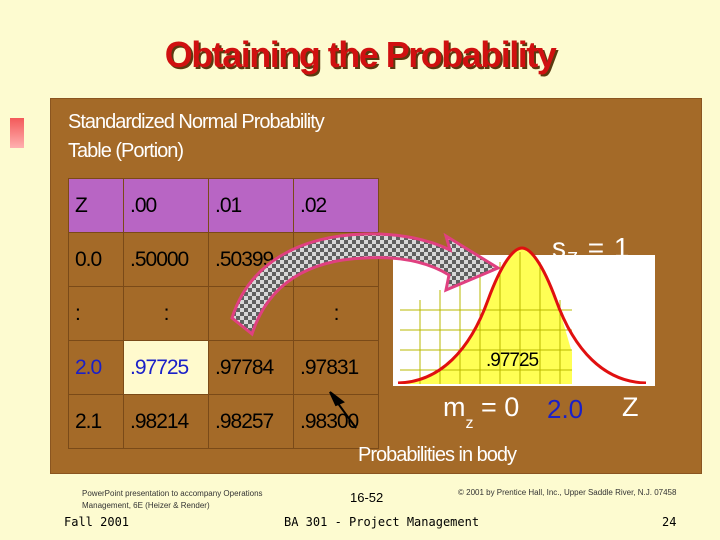 The height and width of the screenshot is (540, 720). What do you see at coordinates (336, 367) in the screenshot?
I see `table-cell: .97831` at bounding box center [336, 367].